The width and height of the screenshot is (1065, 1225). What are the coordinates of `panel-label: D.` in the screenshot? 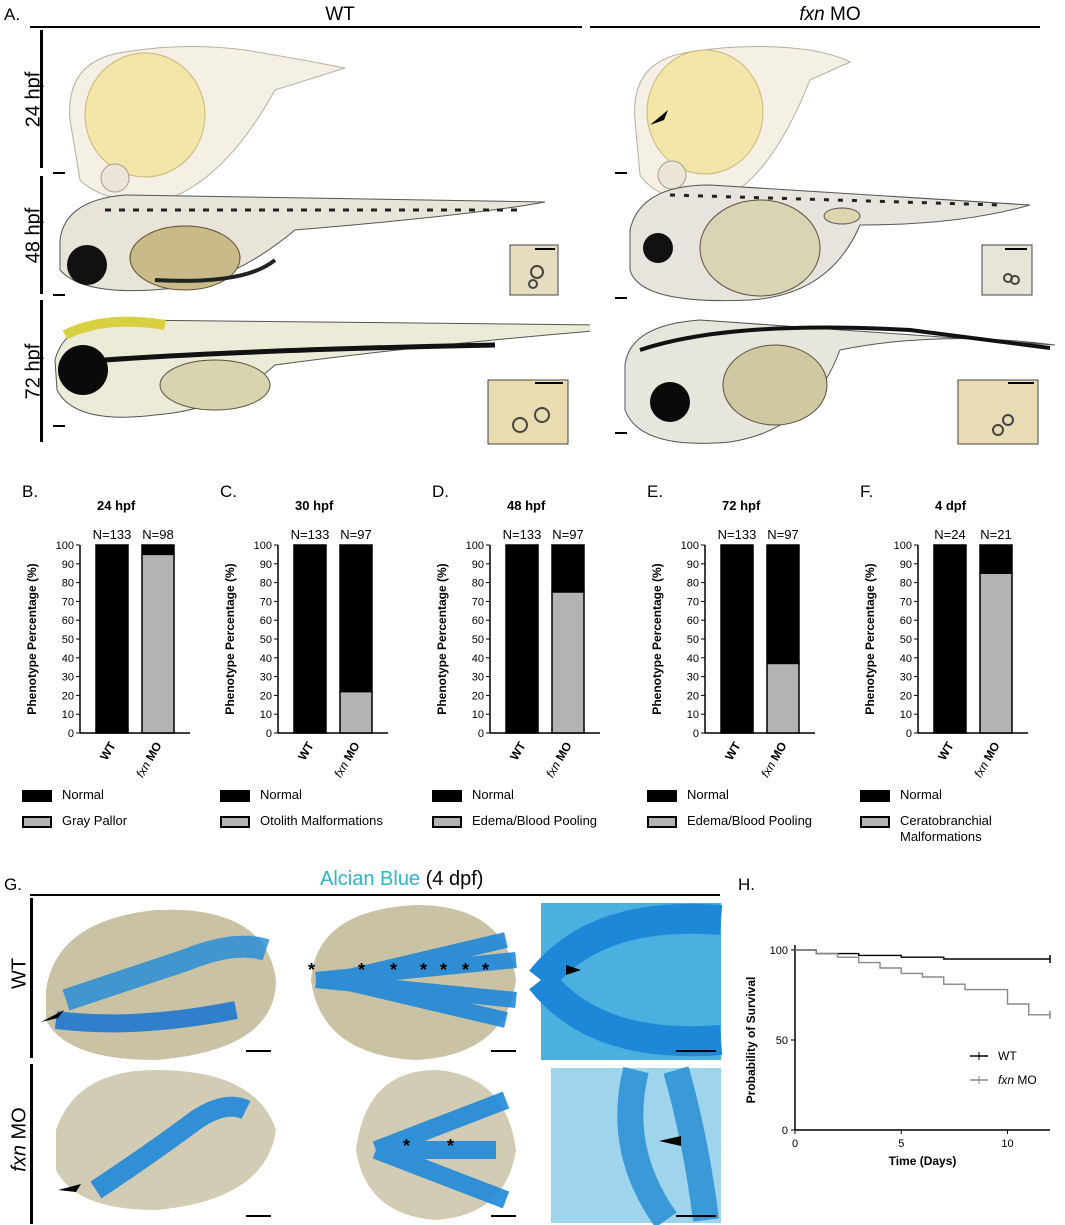 It's located at (440, 491).